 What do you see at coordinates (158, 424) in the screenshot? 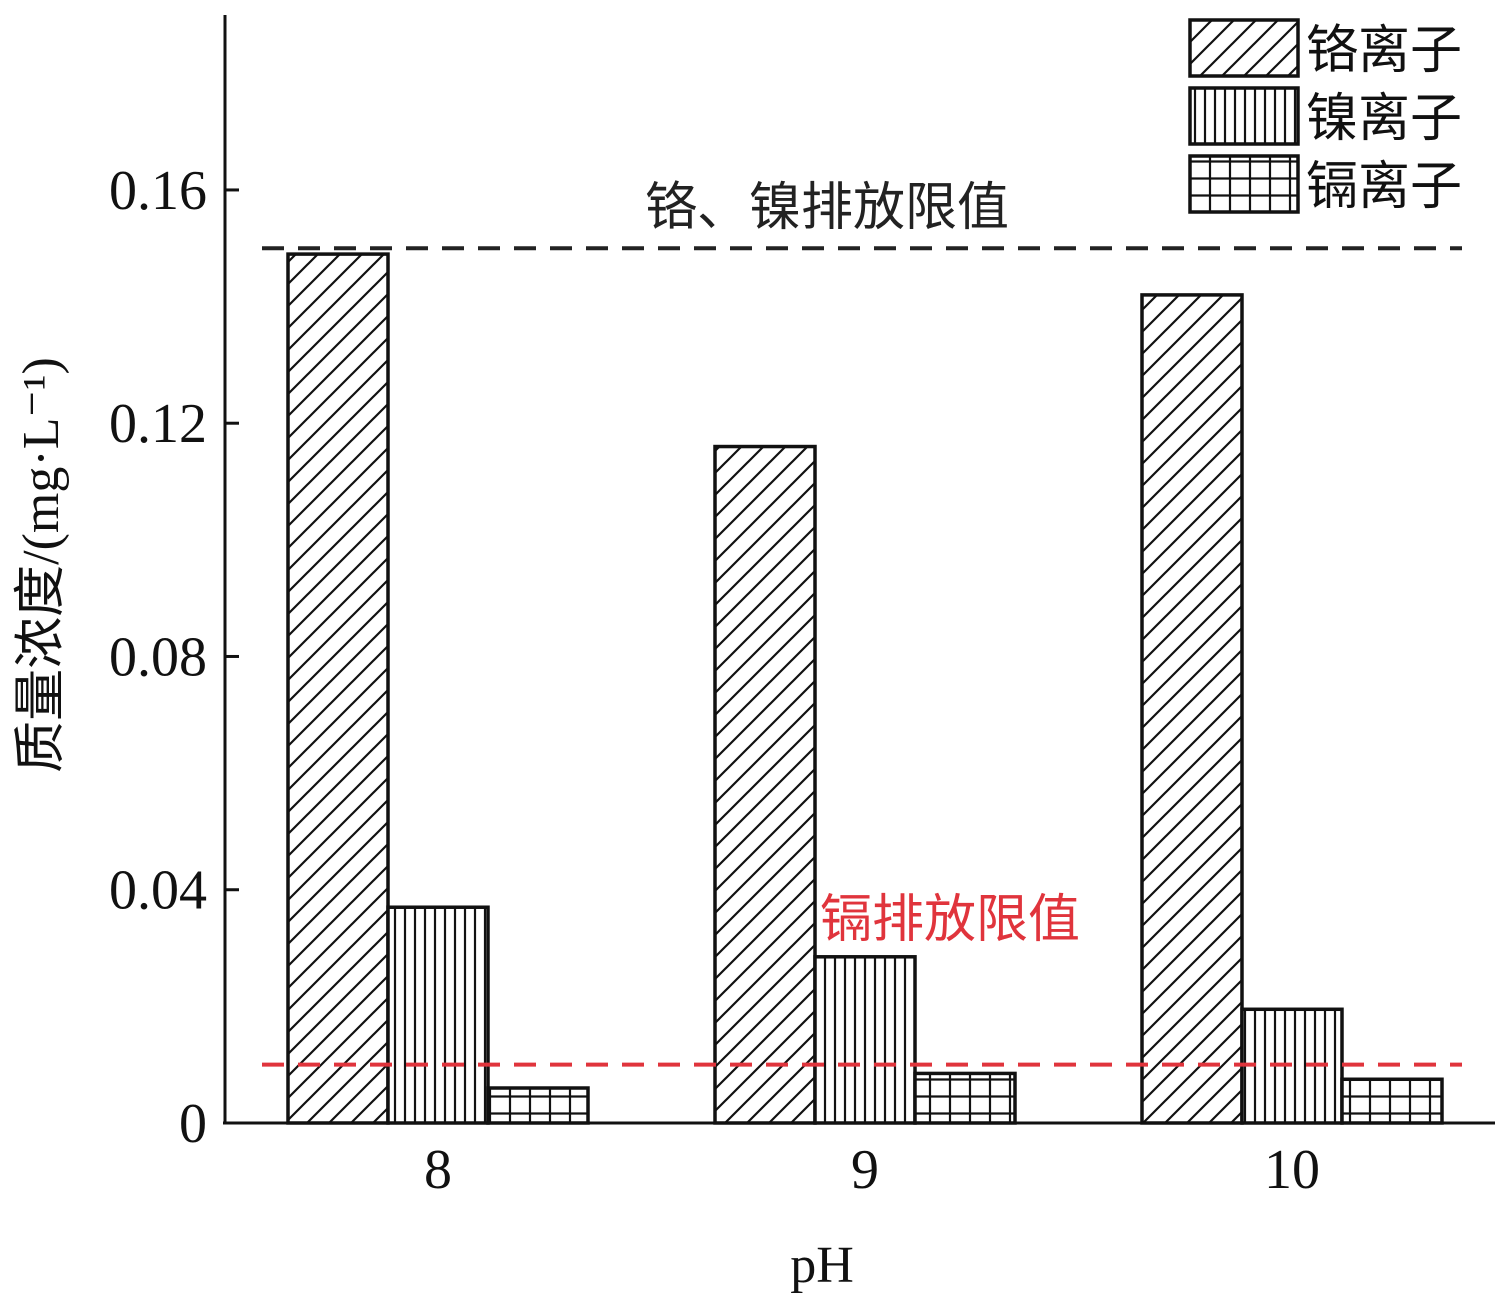
I see `y-tick-label: 0.12` at bounding box center [158, 424].